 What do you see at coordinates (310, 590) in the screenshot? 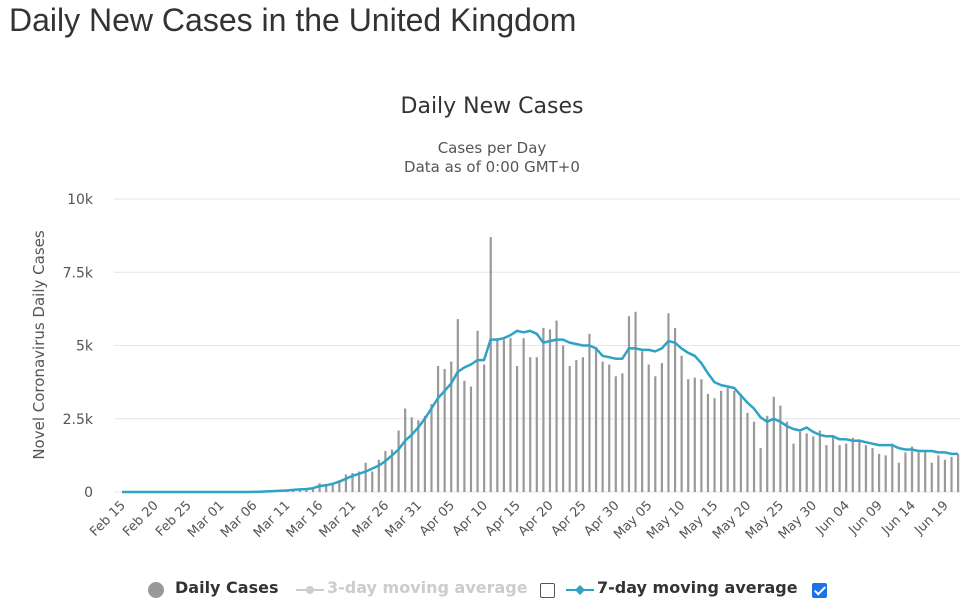
I see `three-day-legend-marker` at bounding box center [310, 590].